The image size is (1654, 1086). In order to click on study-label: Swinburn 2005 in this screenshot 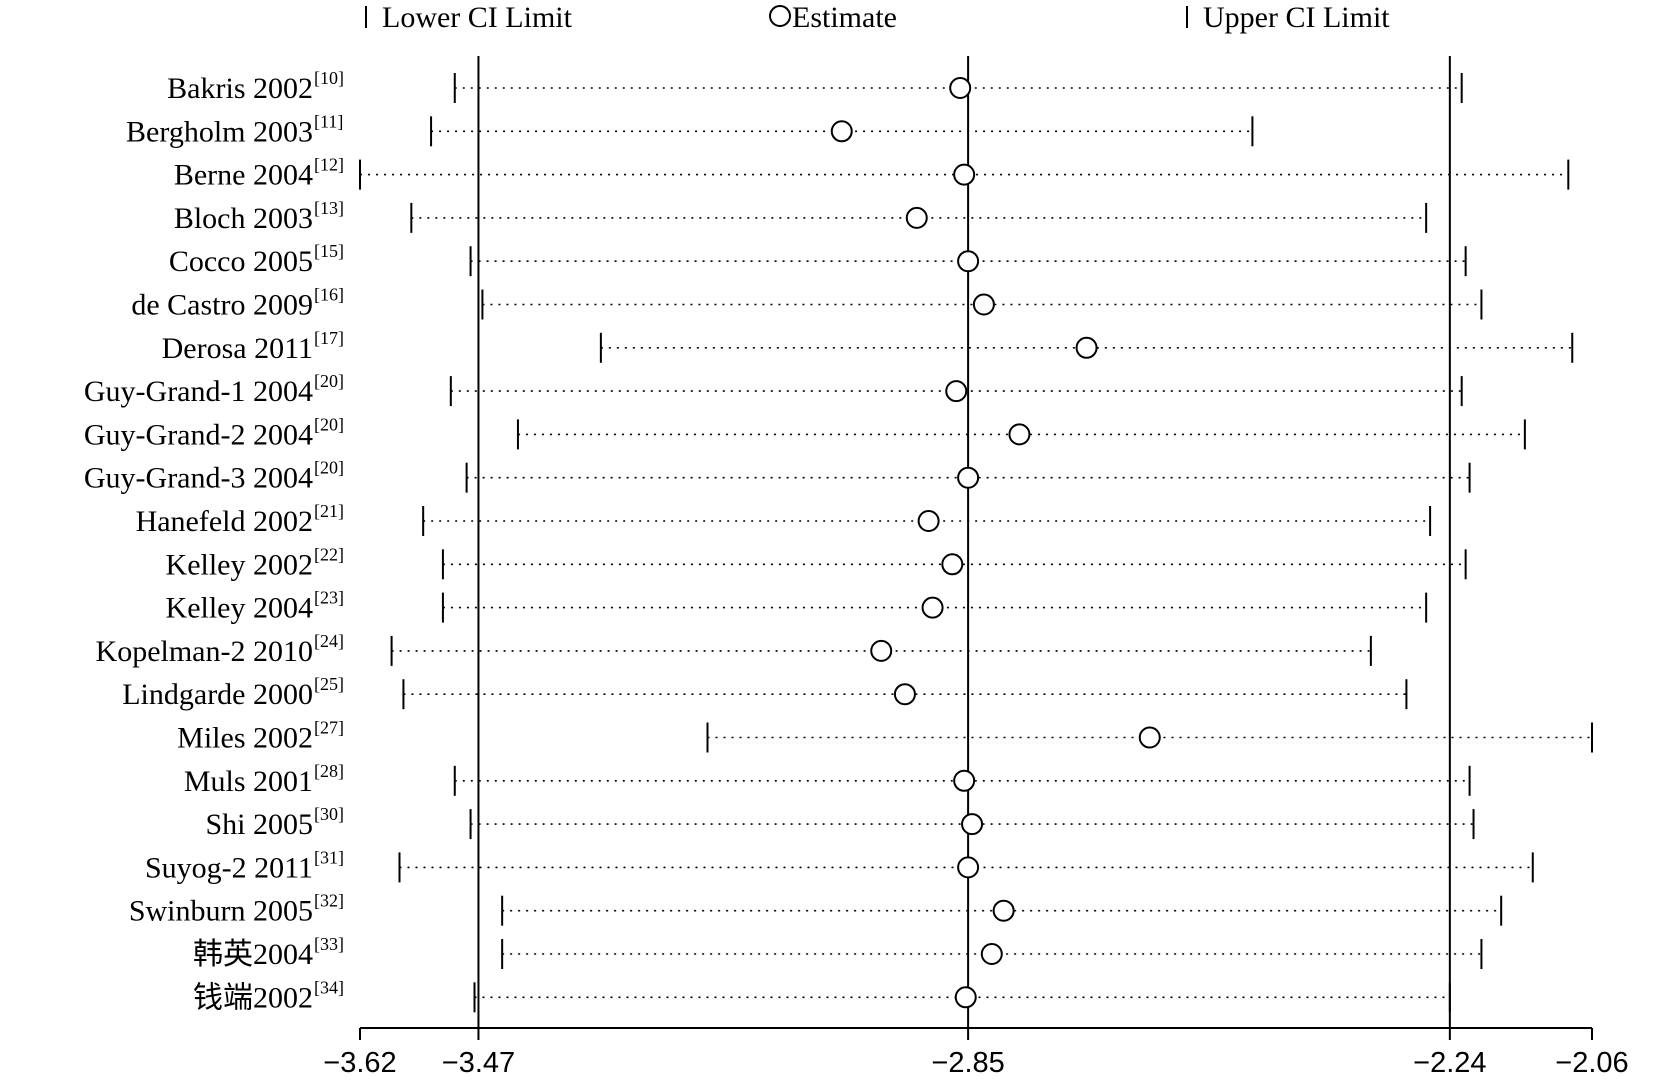, I will do `click(221, 911)`.